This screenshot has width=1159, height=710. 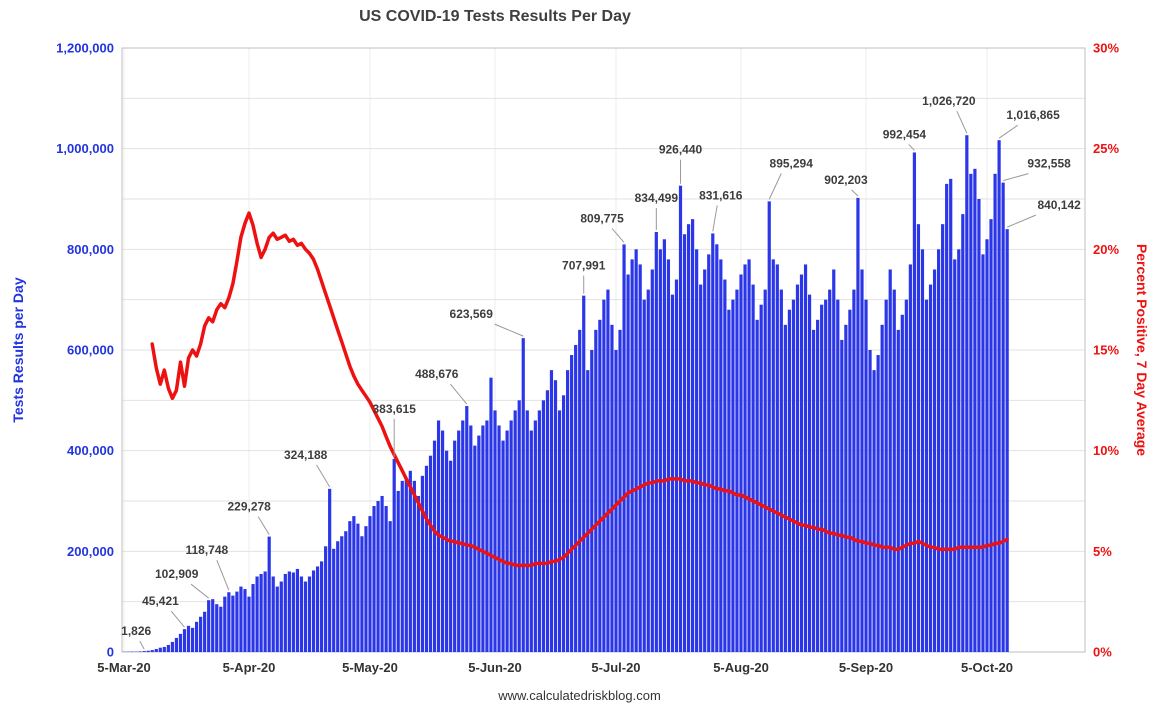 What do you see at coordinates (1106, 148) in the screenshot?
I see `y-right-tick-label: 25%` at bounding box center [1106, 148].